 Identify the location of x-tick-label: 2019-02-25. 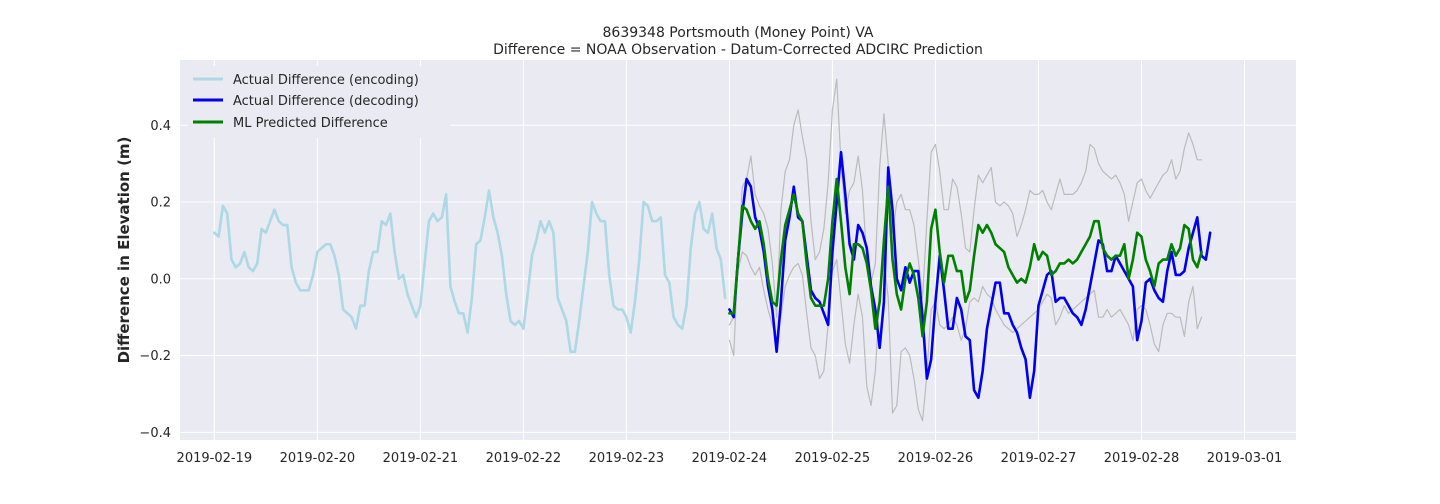
(833, 458).